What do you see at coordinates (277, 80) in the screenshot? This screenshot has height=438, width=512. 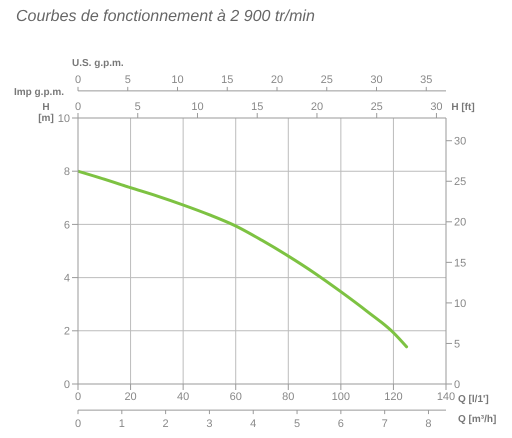 I see `text: 20` at bounding box center [277, 80].